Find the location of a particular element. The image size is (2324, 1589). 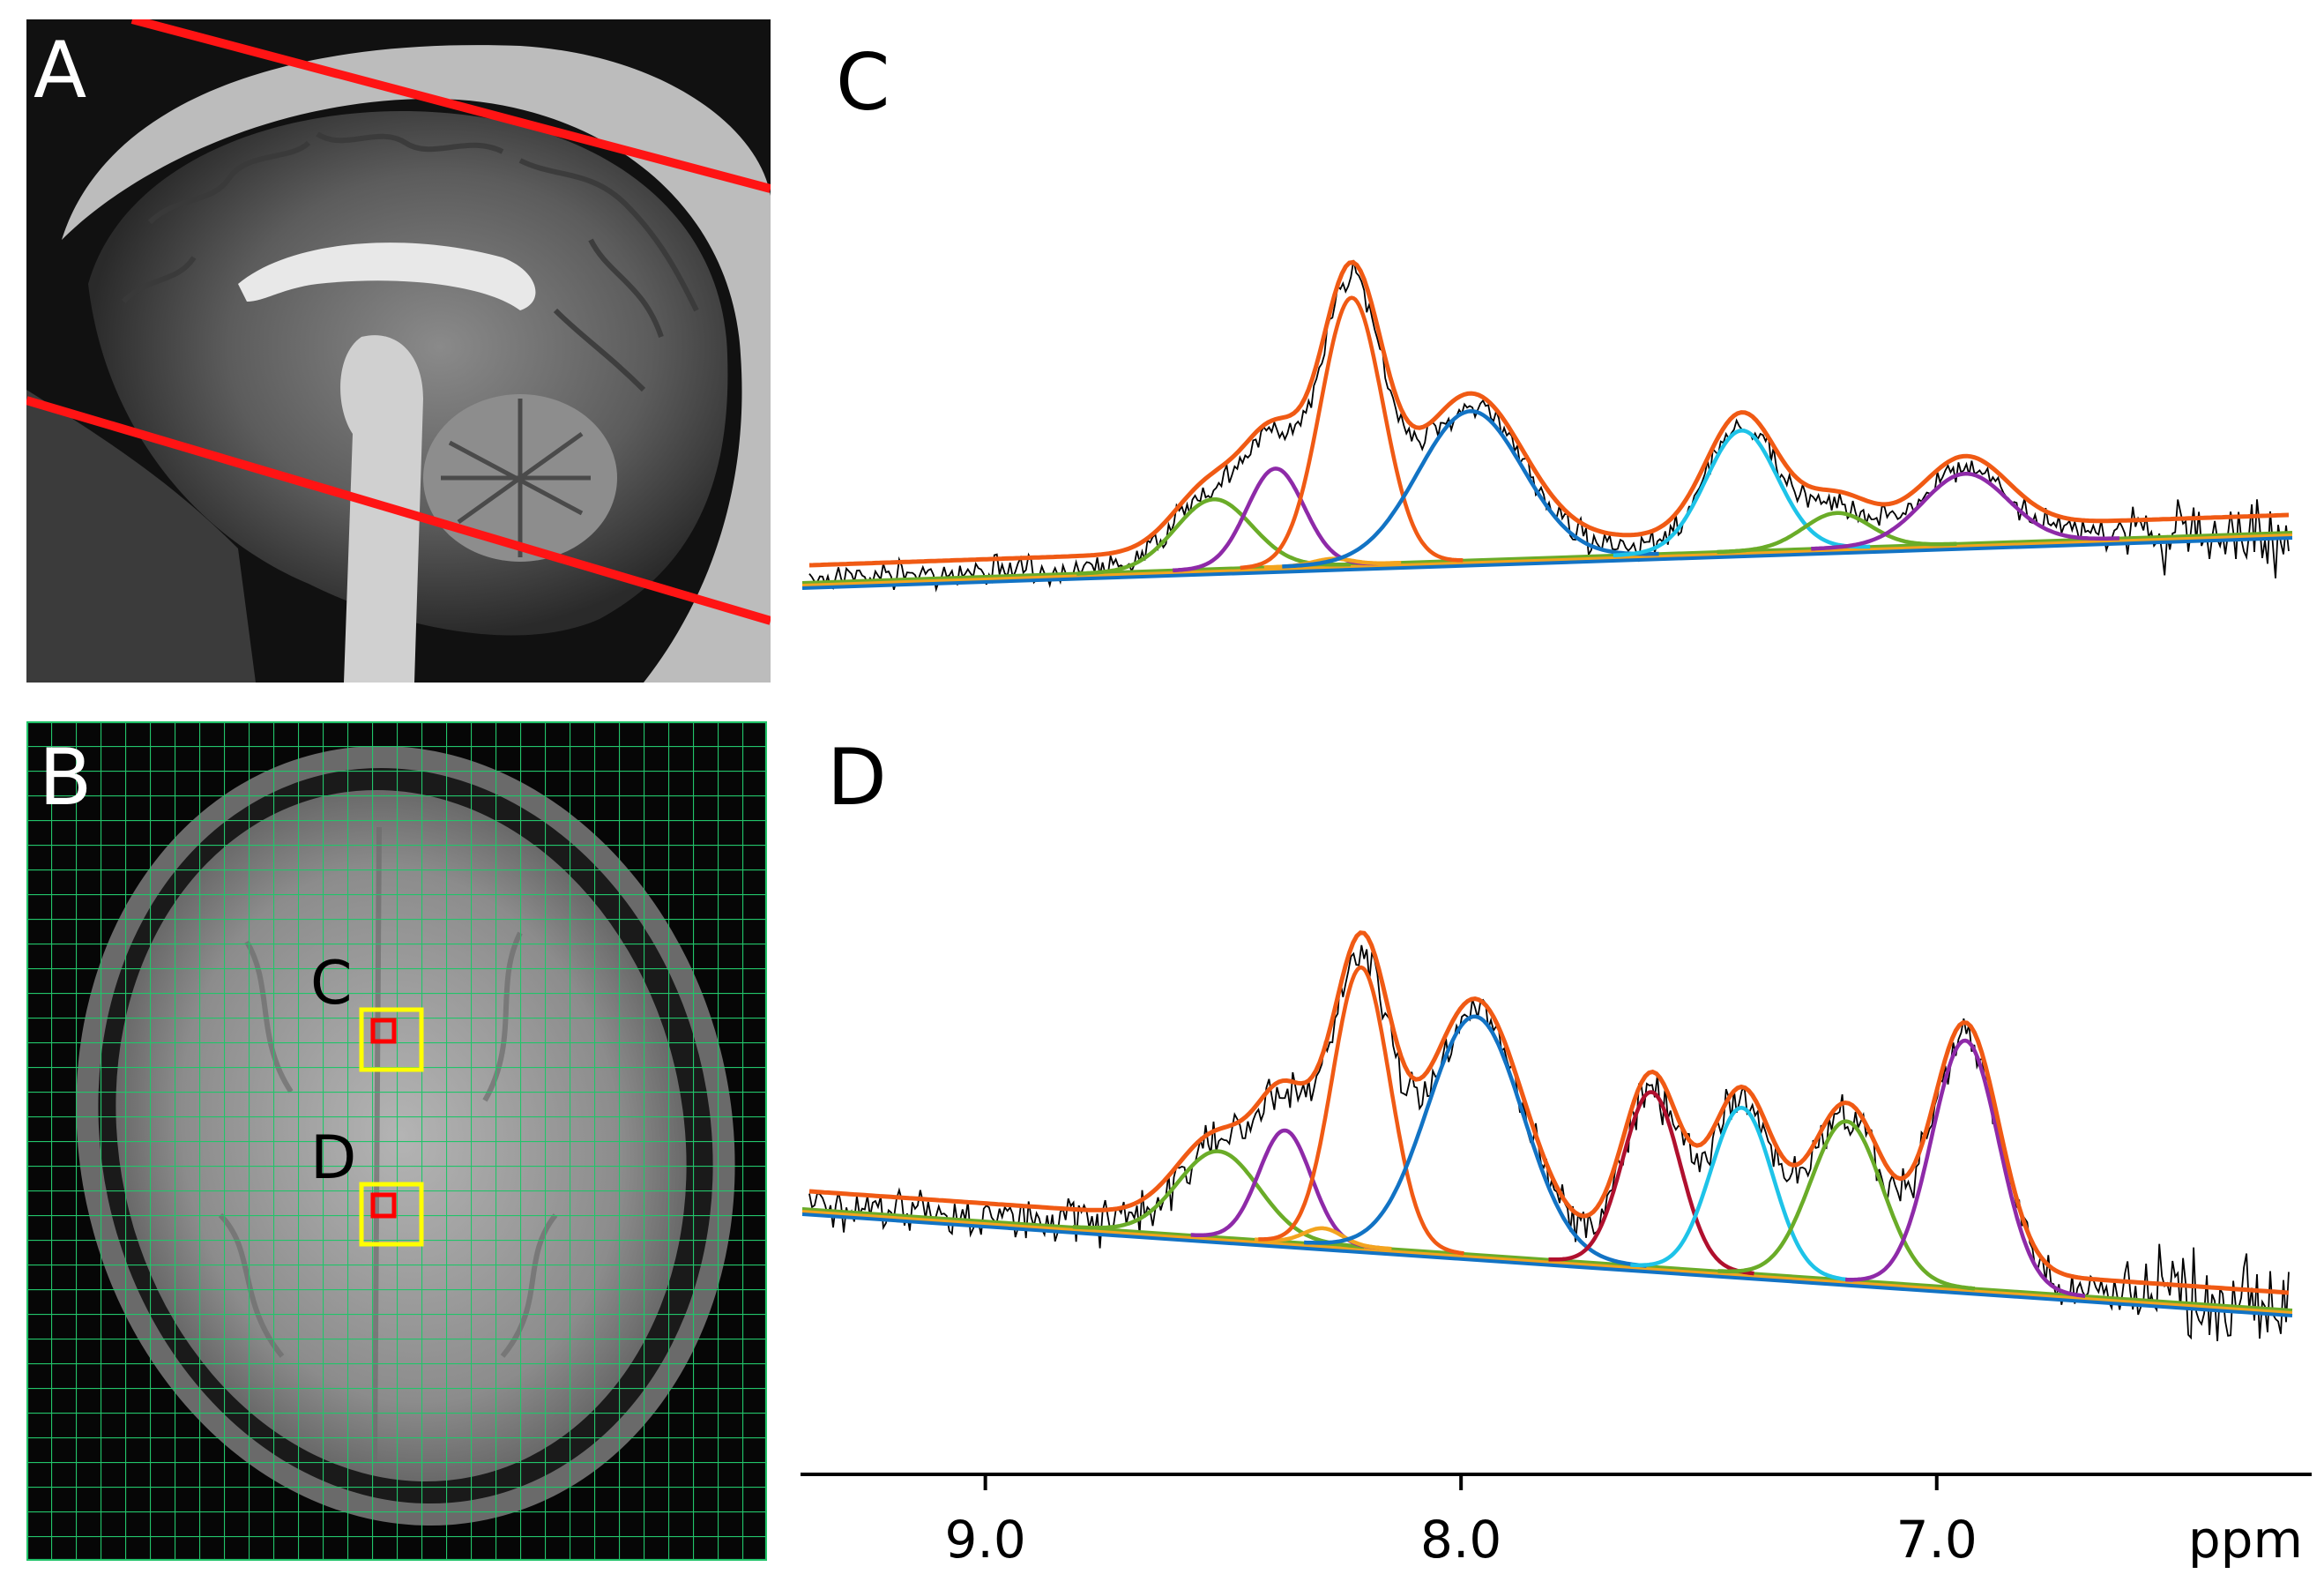

component-peak-purple-8p37 is located at coordinates (1285, 1189).